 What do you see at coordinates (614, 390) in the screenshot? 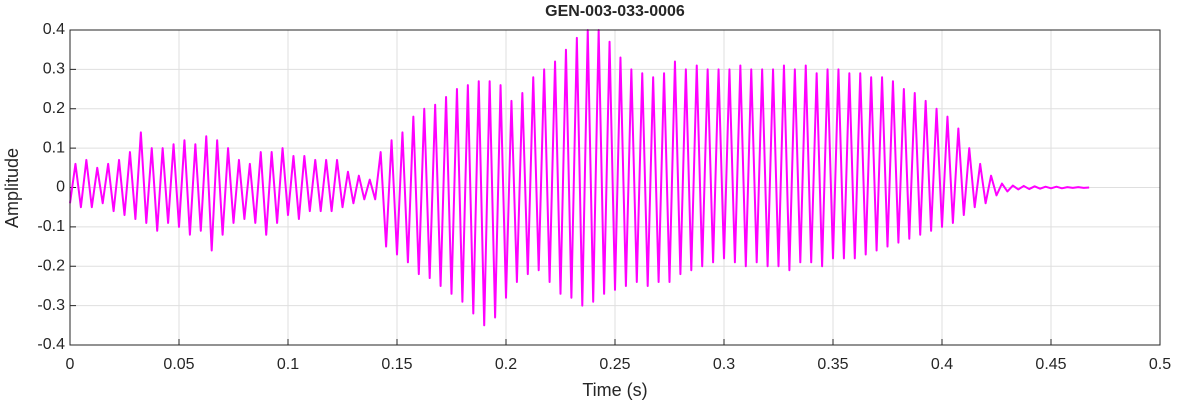
I see `x-axis-label: Time (s)` at bounding box center [614, 390].